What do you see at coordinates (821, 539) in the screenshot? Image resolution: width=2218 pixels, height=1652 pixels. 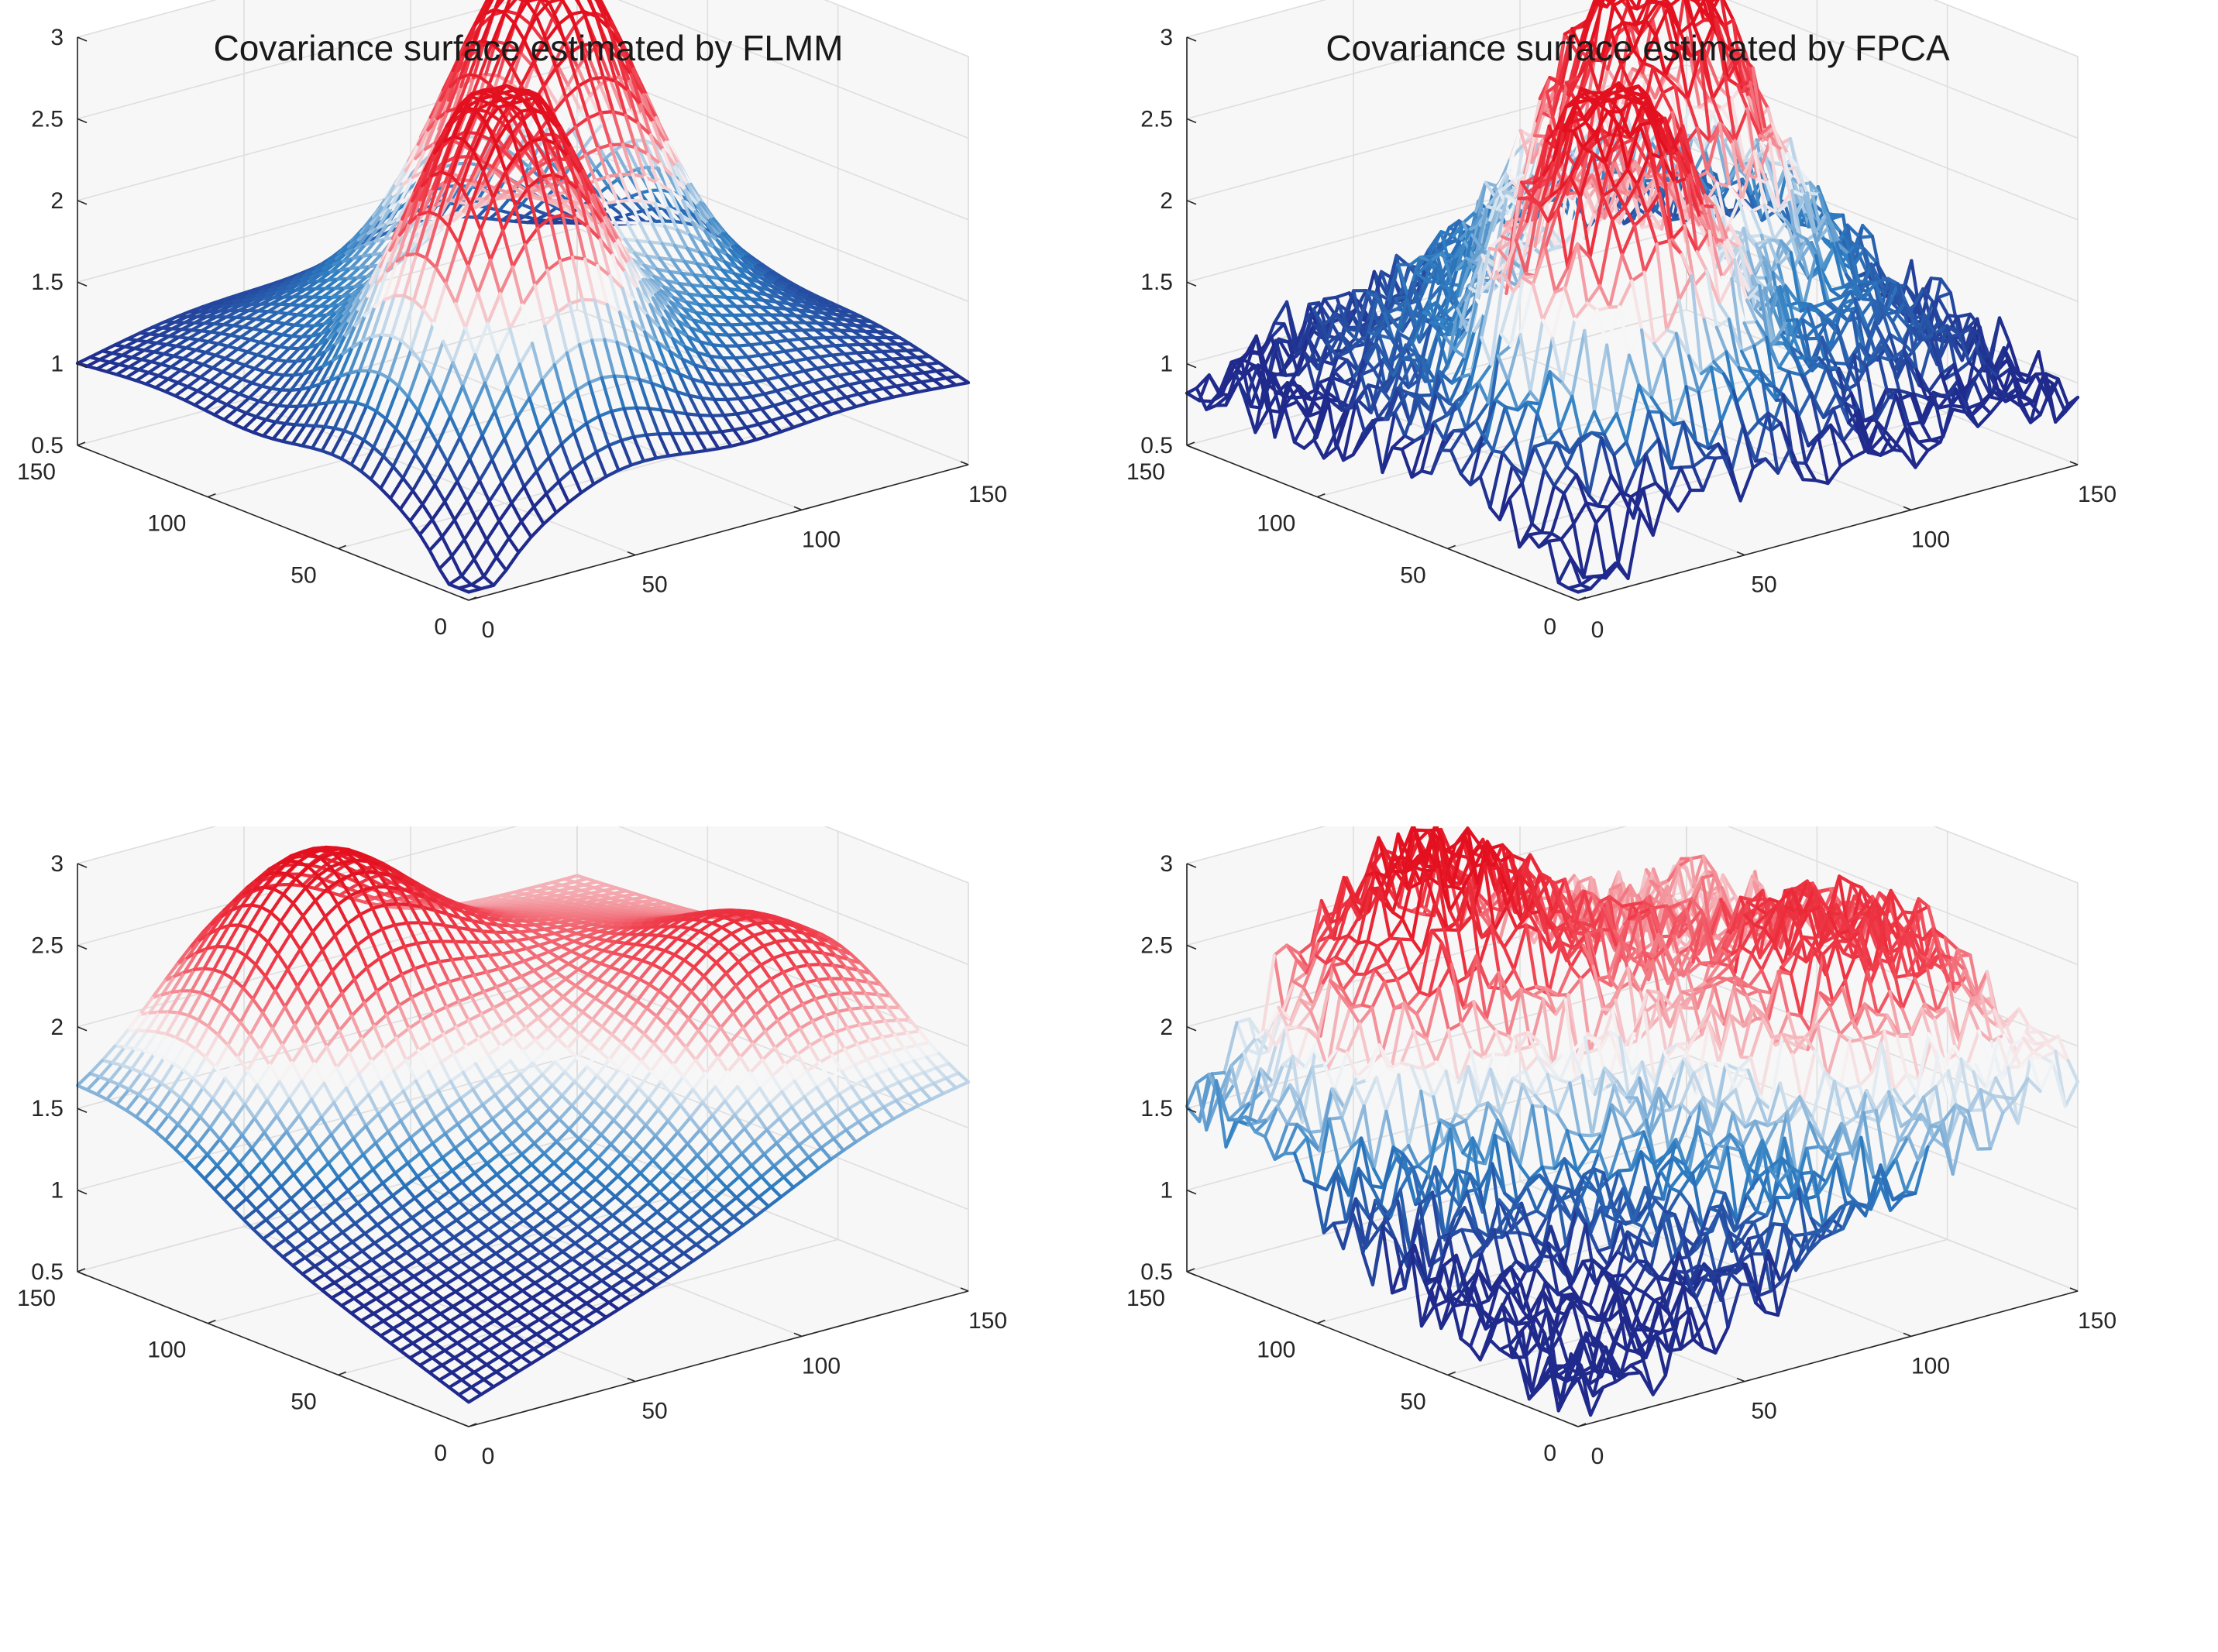 I see `x-tick-label: 100` at bounding box center [821, 539].